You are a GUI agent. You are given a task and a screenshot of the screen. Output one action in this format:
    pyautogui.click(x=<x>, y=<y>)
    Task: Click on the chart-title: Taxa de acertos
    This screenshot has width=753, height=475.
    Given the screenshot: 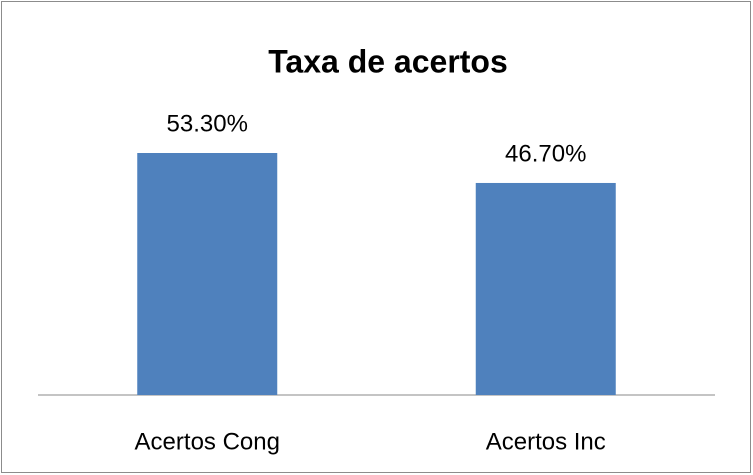 What is the action you would take?
    pyautogui.click(x=388, y=61)
    